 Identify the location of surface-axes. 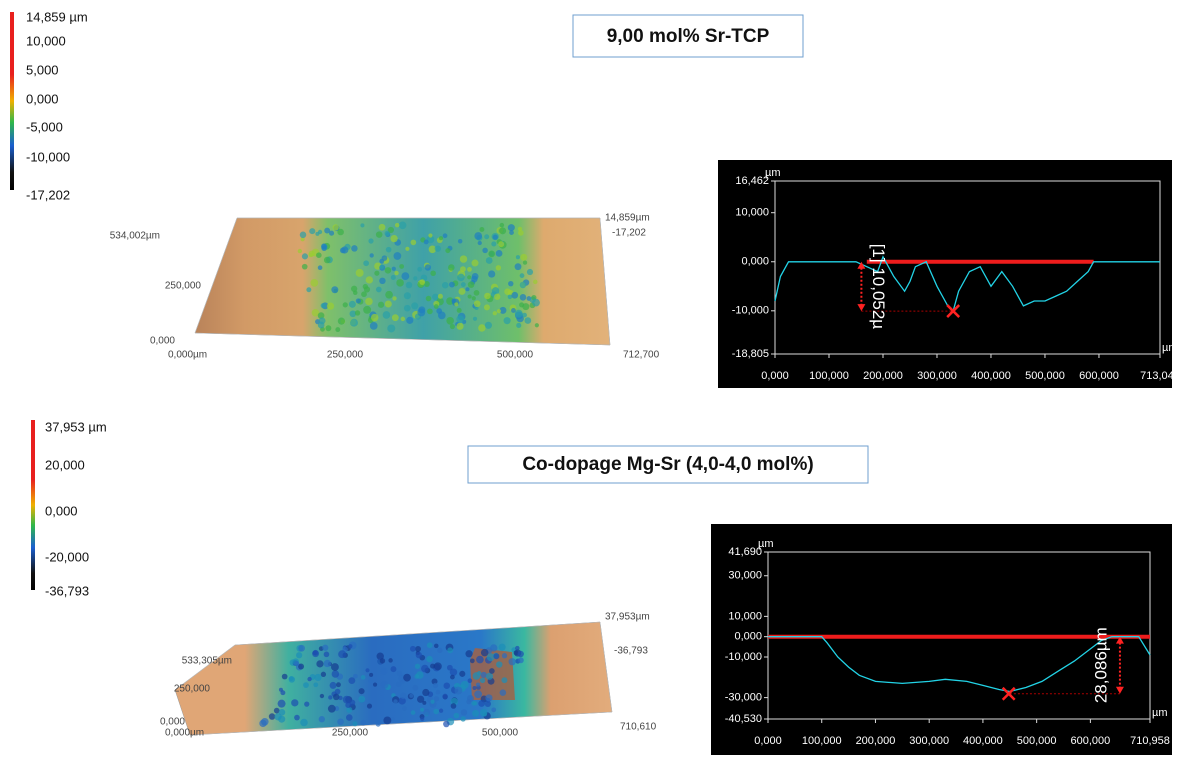
(402, 281).